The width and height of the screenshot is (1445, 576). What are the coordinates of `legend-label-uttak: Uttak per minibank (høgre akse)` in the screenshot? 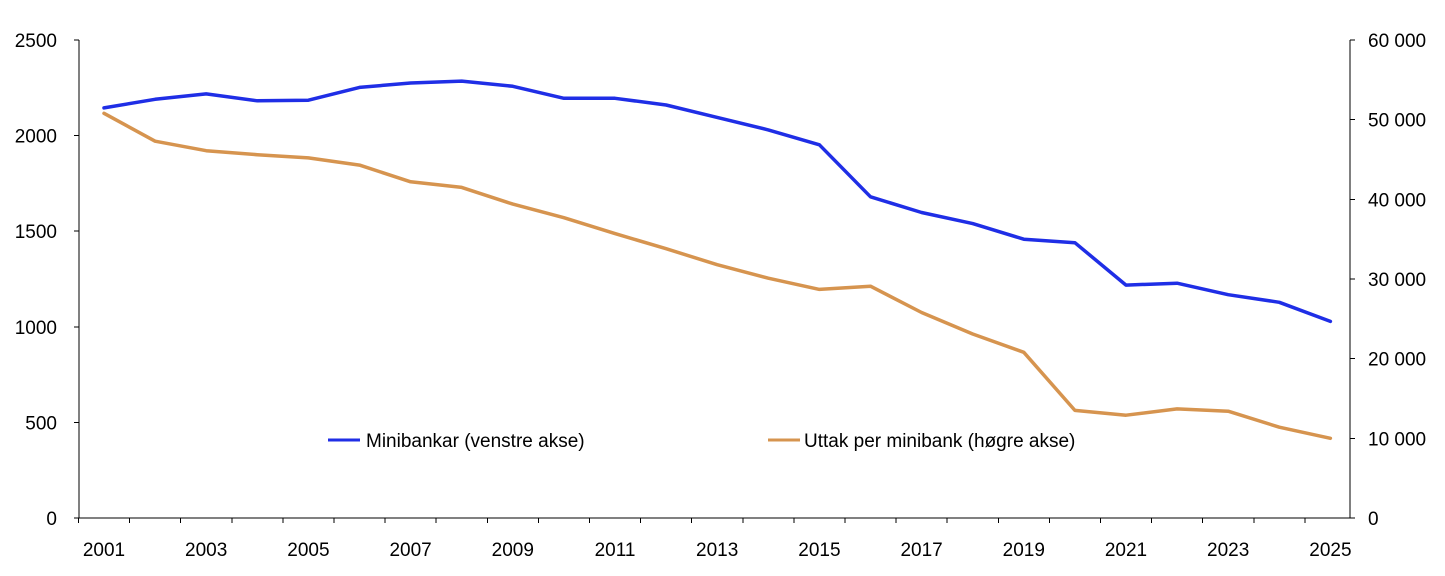 It's located at (939, 441).